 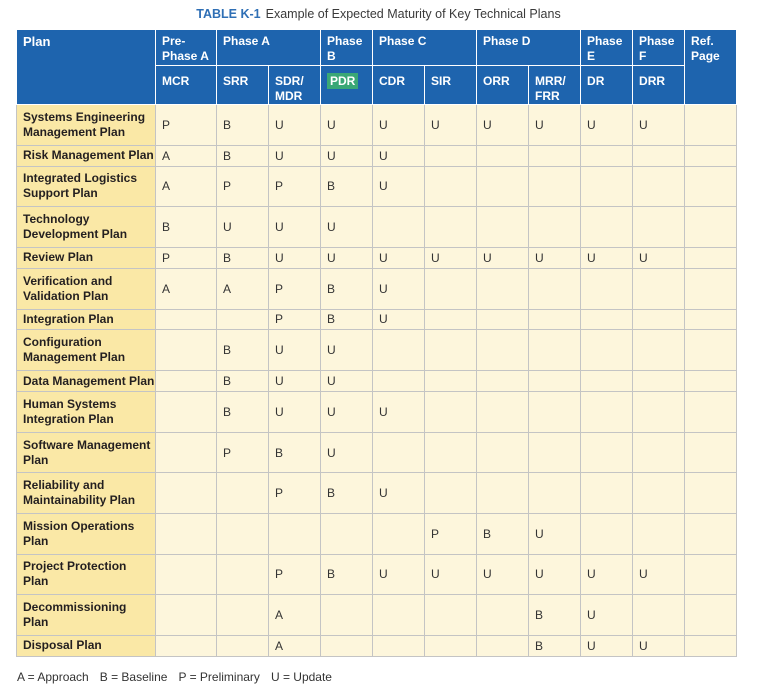 I want to click on table-row: Review Plan P B U U U U U U U U, so click(x=377, y=257).